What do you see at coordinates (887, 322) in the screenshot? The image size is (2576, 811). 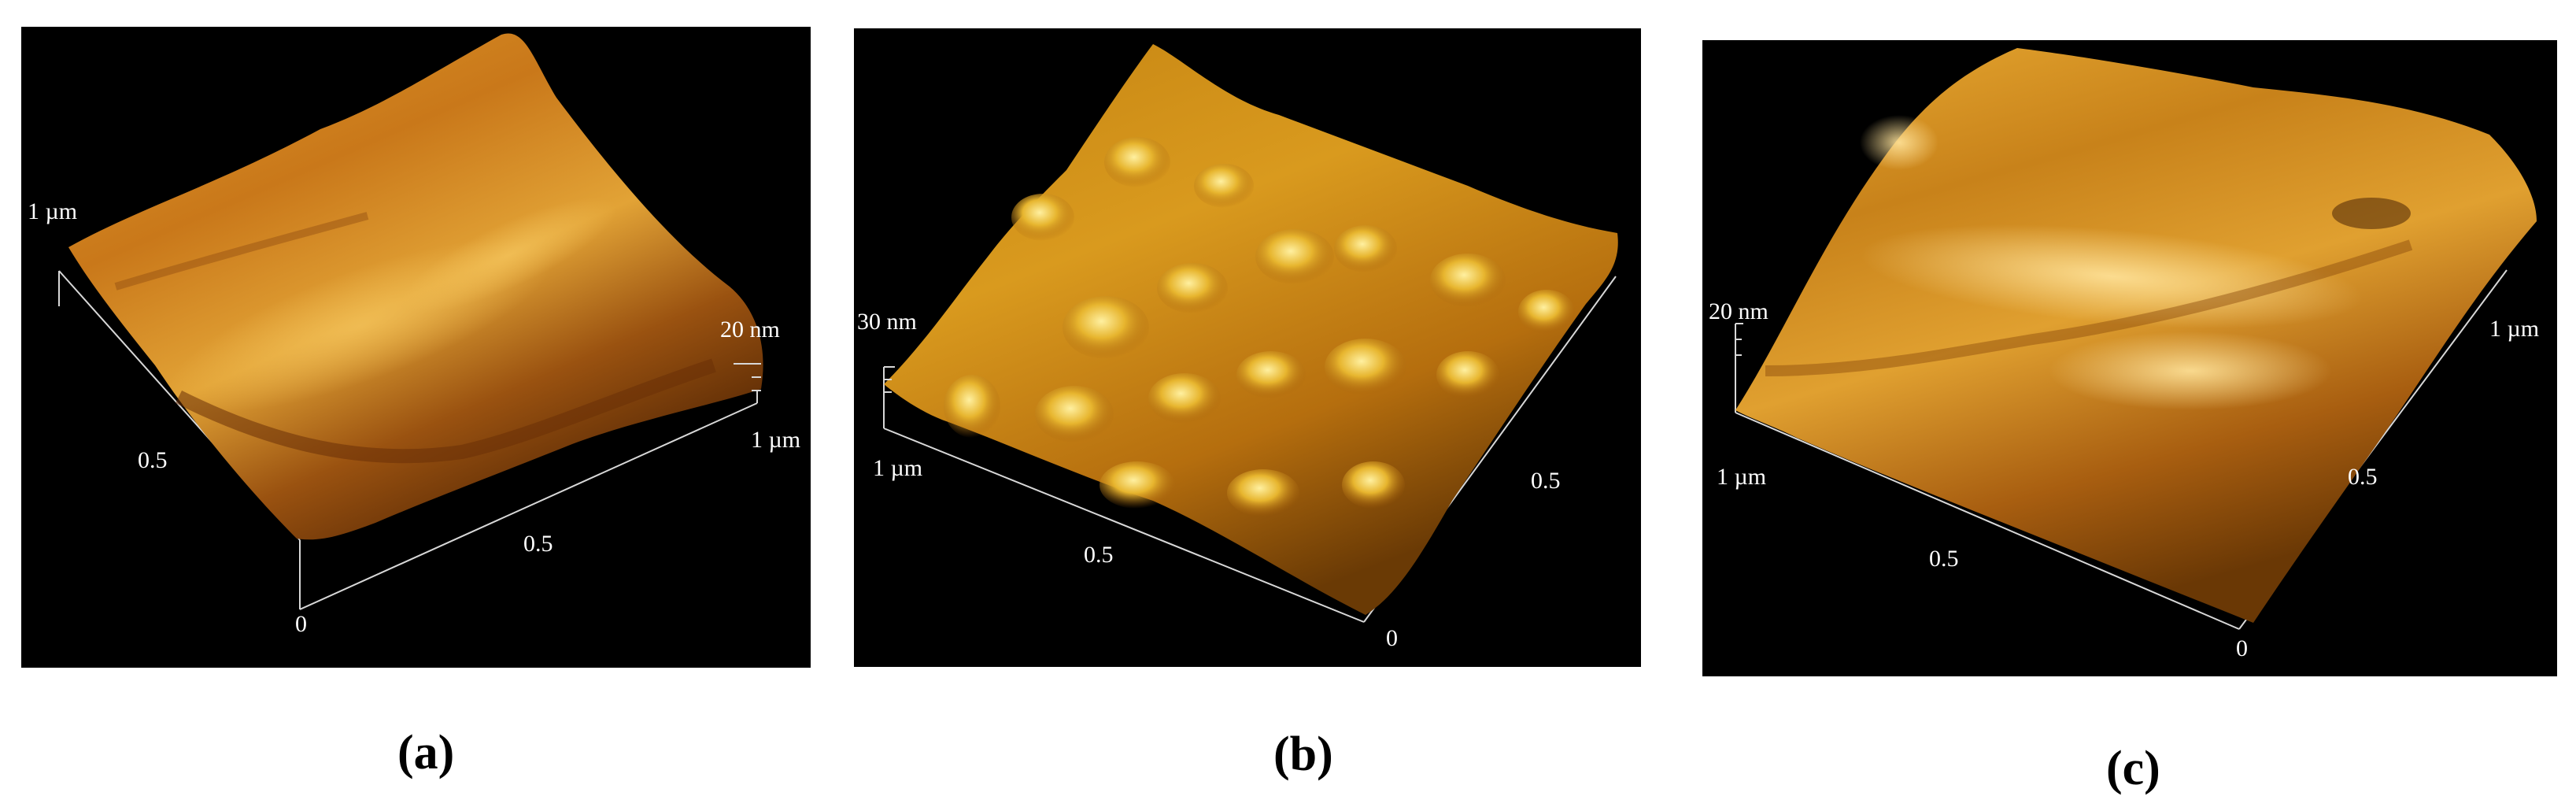 I see `height-scale-label: 30 nm` at bounding box center [887, 322].